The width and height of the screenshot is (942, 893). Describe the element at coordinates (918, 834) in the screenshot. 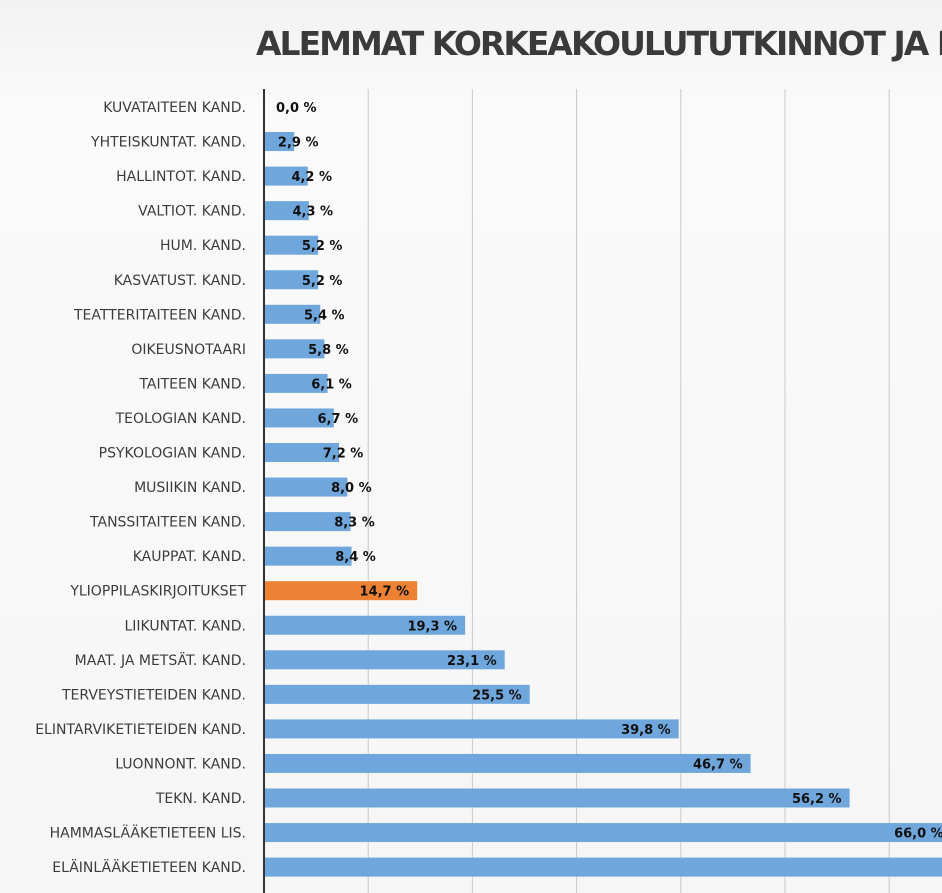

I see `value-label: 66,0 %` at that location.